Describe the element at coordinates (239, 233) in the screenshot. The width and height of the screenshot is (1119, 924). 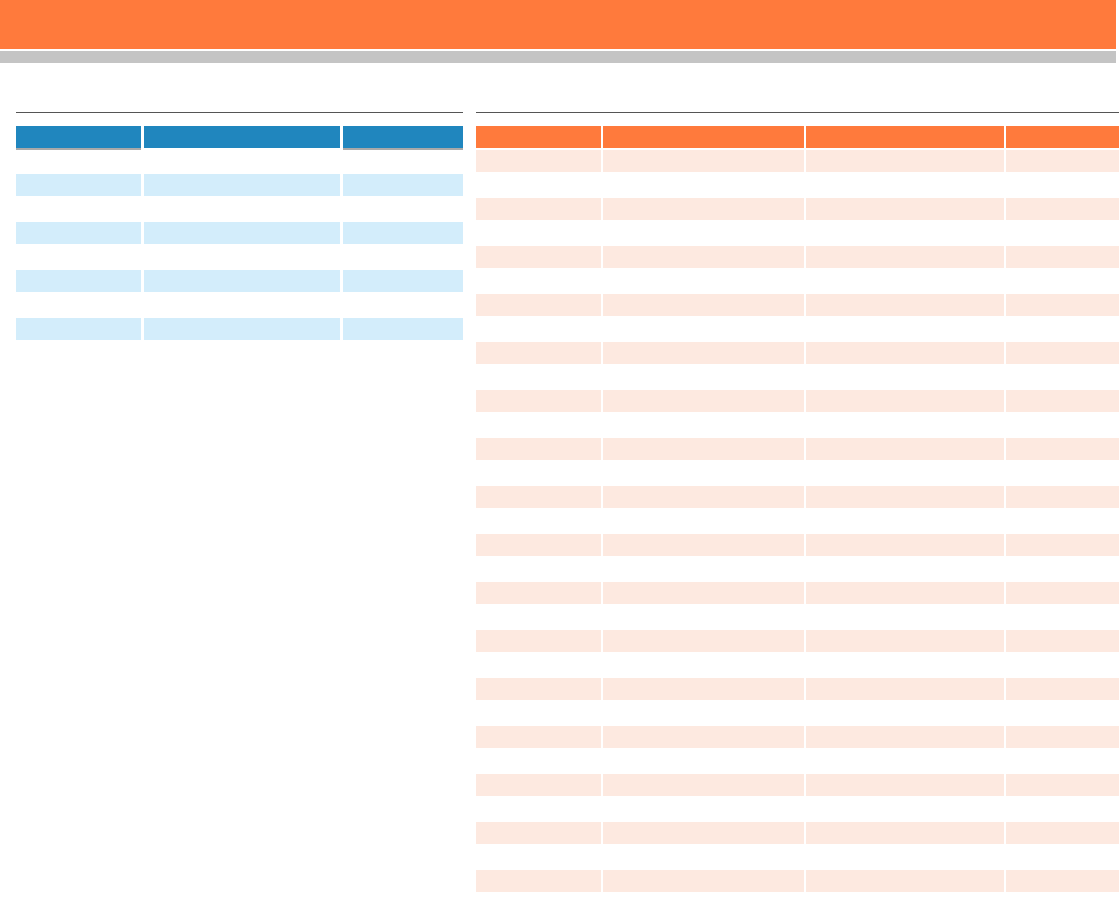
I see `left-data-table` at that location.